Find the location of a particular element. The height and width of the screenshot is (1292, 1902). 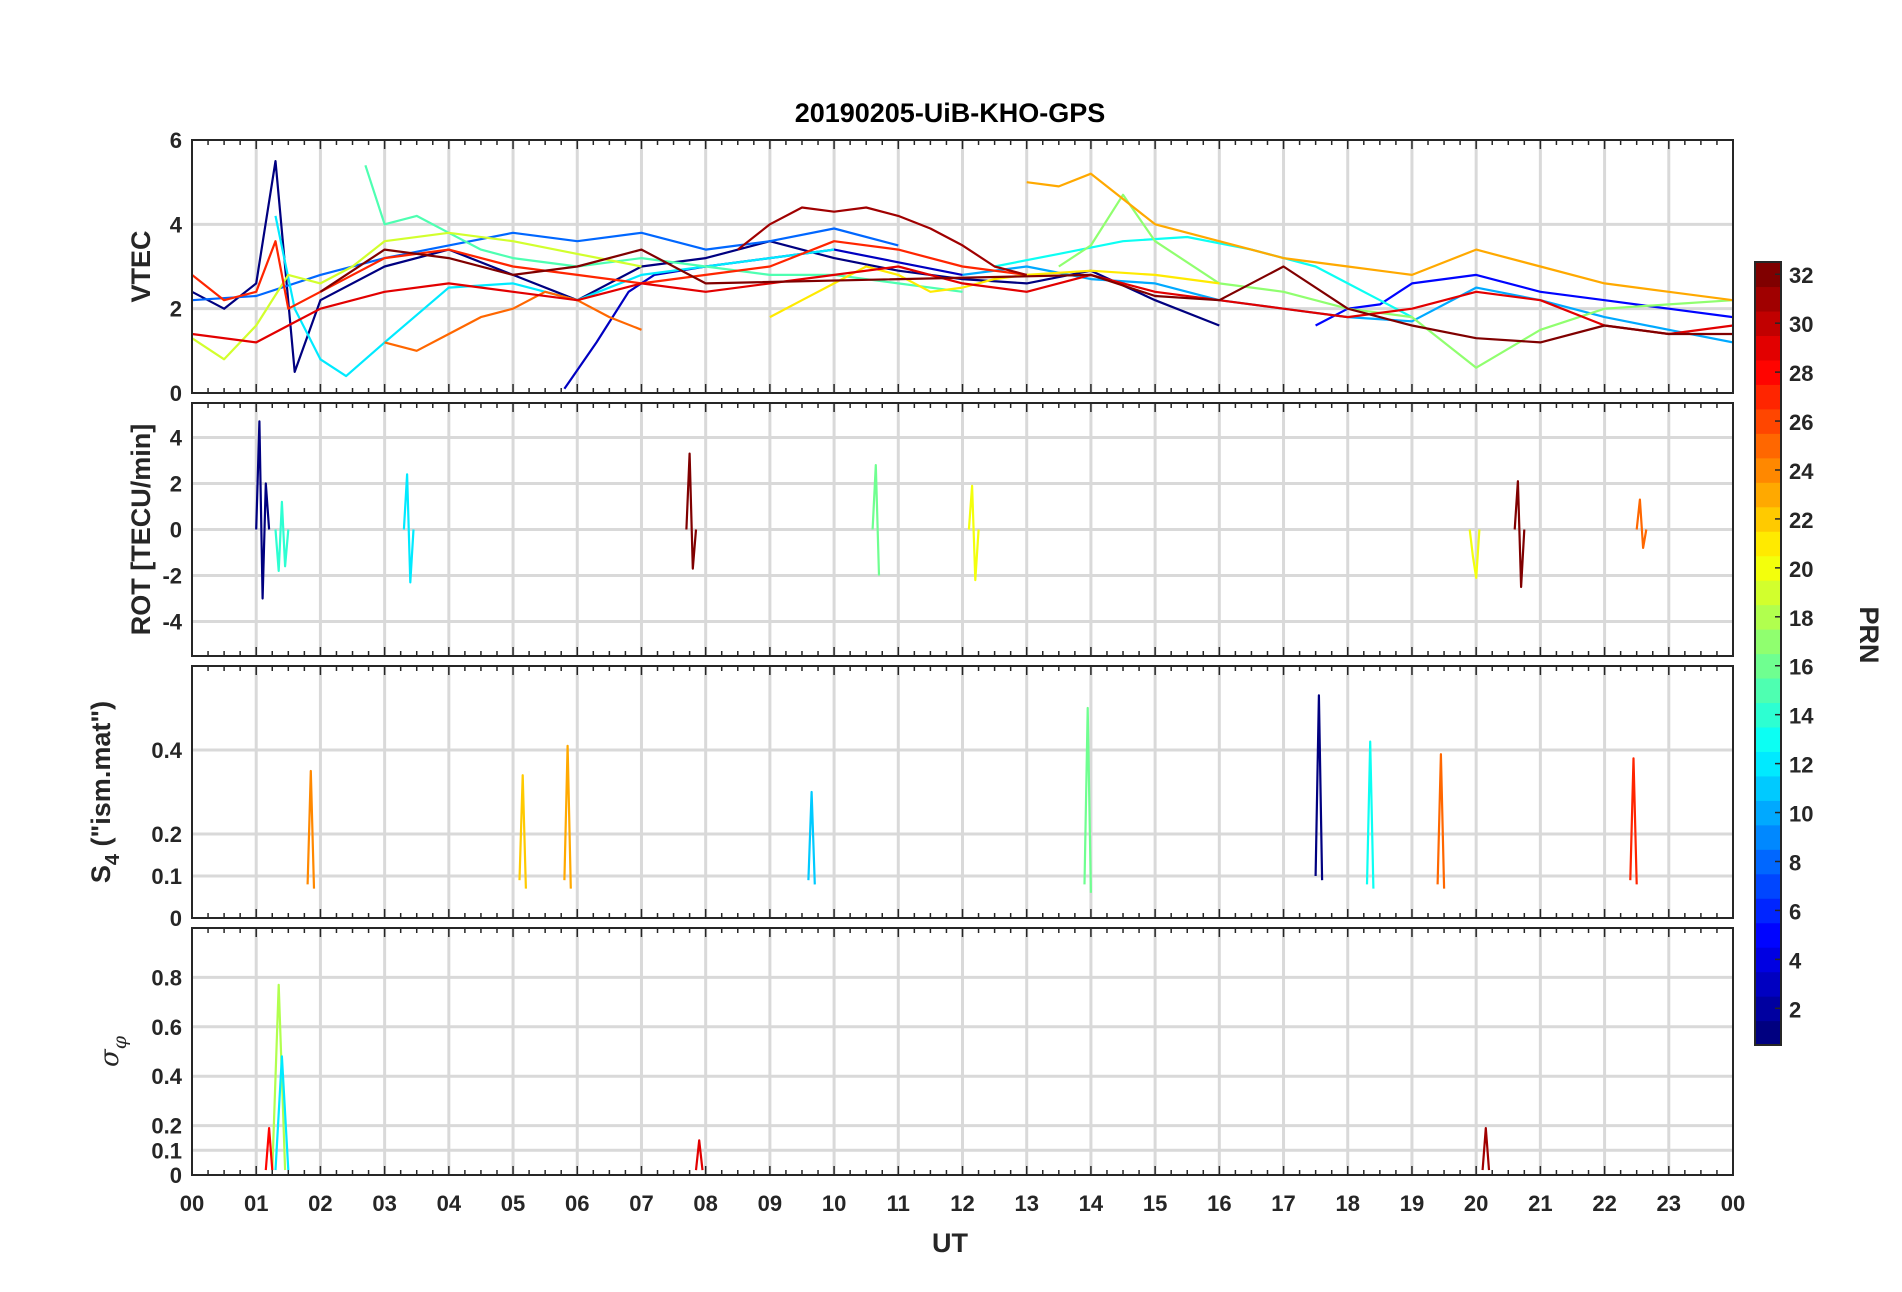

y-tick-label: 6 is located at coordinates (176, 140).